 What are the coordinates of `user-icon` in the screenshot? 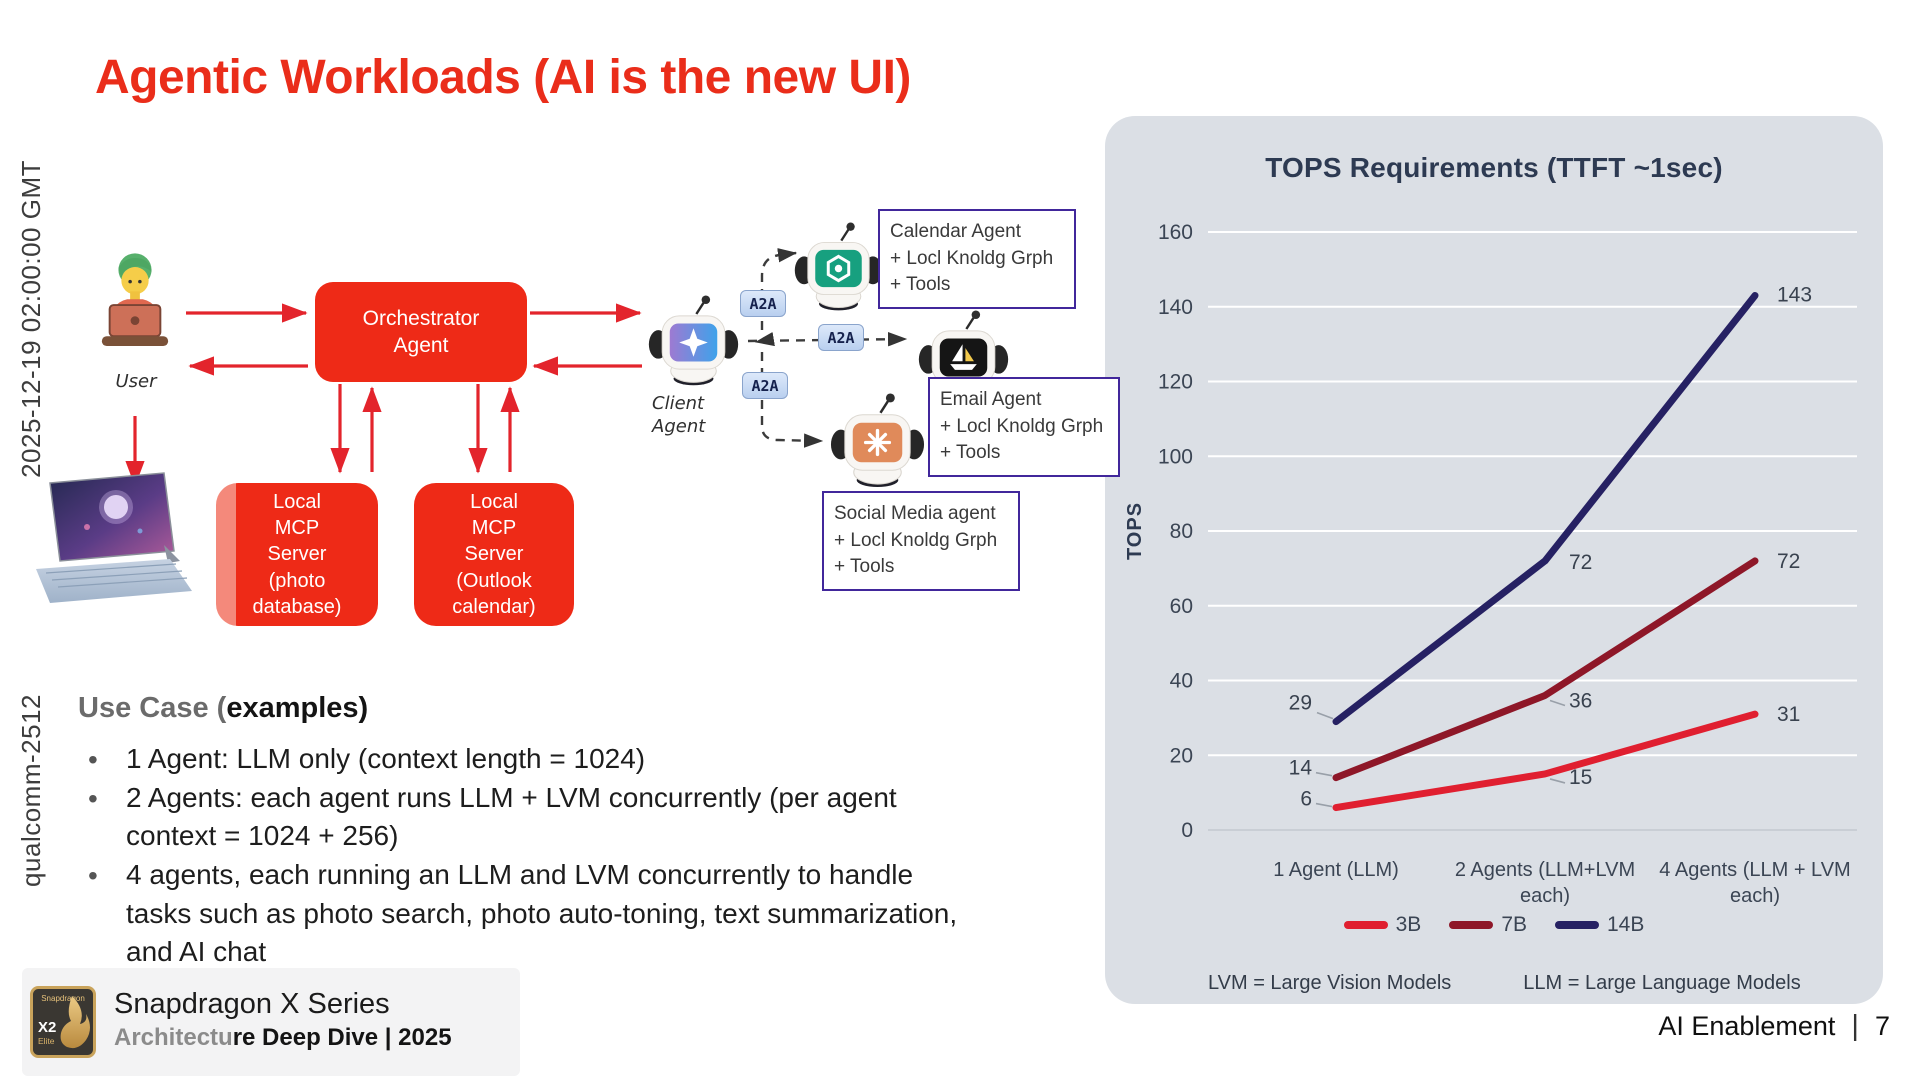 It's located at (135, 299).